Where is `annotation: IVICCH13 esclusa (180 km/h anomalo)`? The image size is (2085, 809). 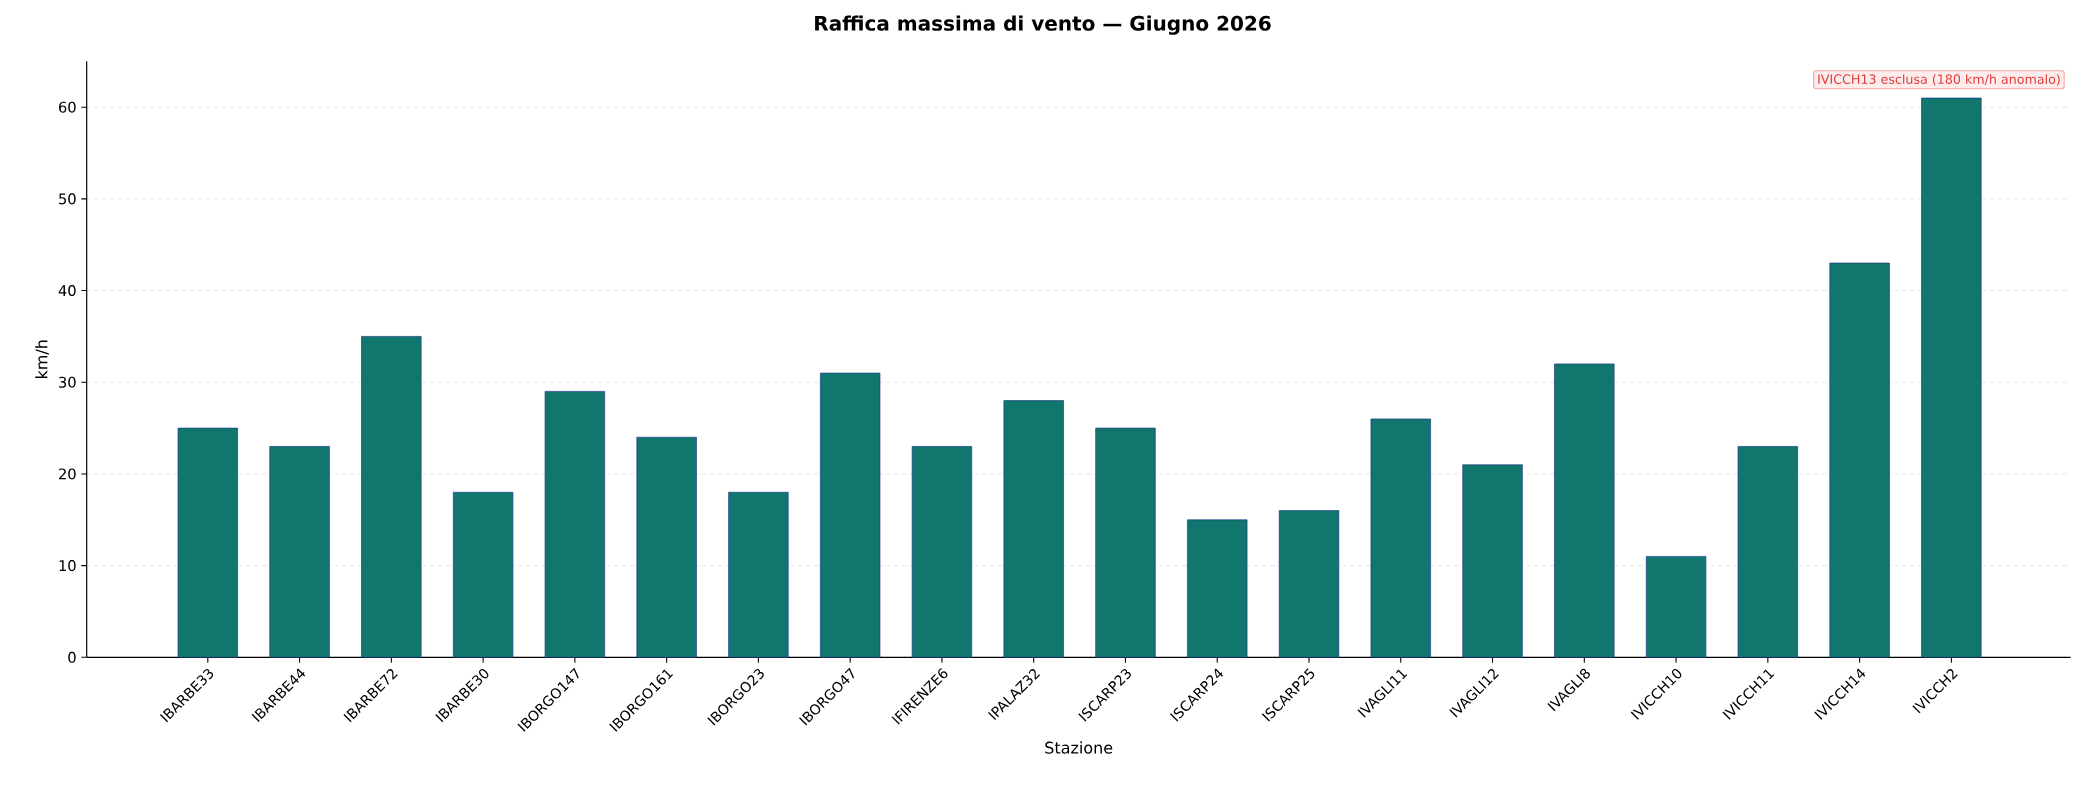 annotation: IVICCH13 esclusa (180 km/h anomalo) is located at coordinates (1939, 80).